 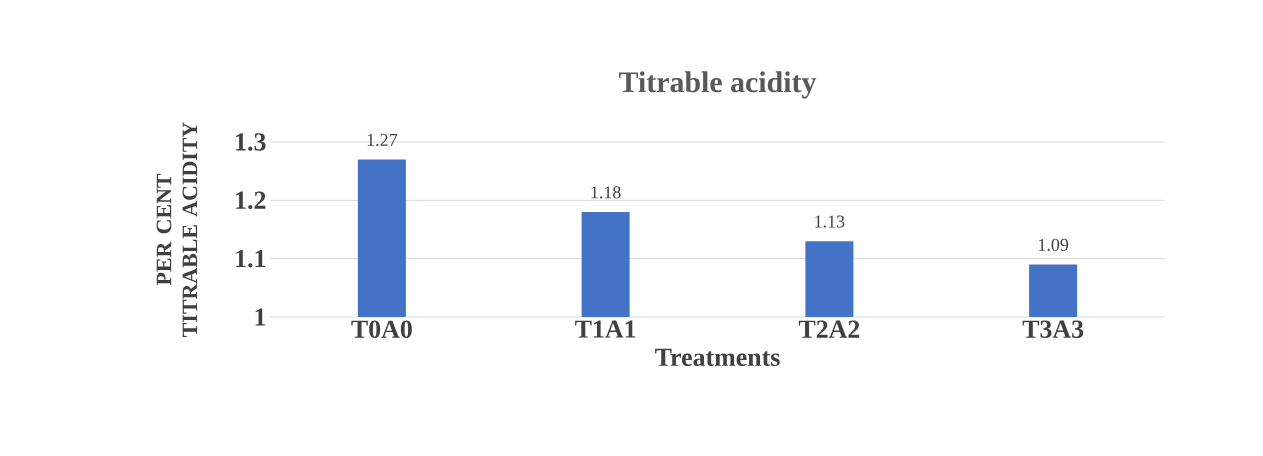 What do you see at coordinates (382, 139) in the screenshot?
I see `data-label: 1.27` at bounding box center [382, 139].